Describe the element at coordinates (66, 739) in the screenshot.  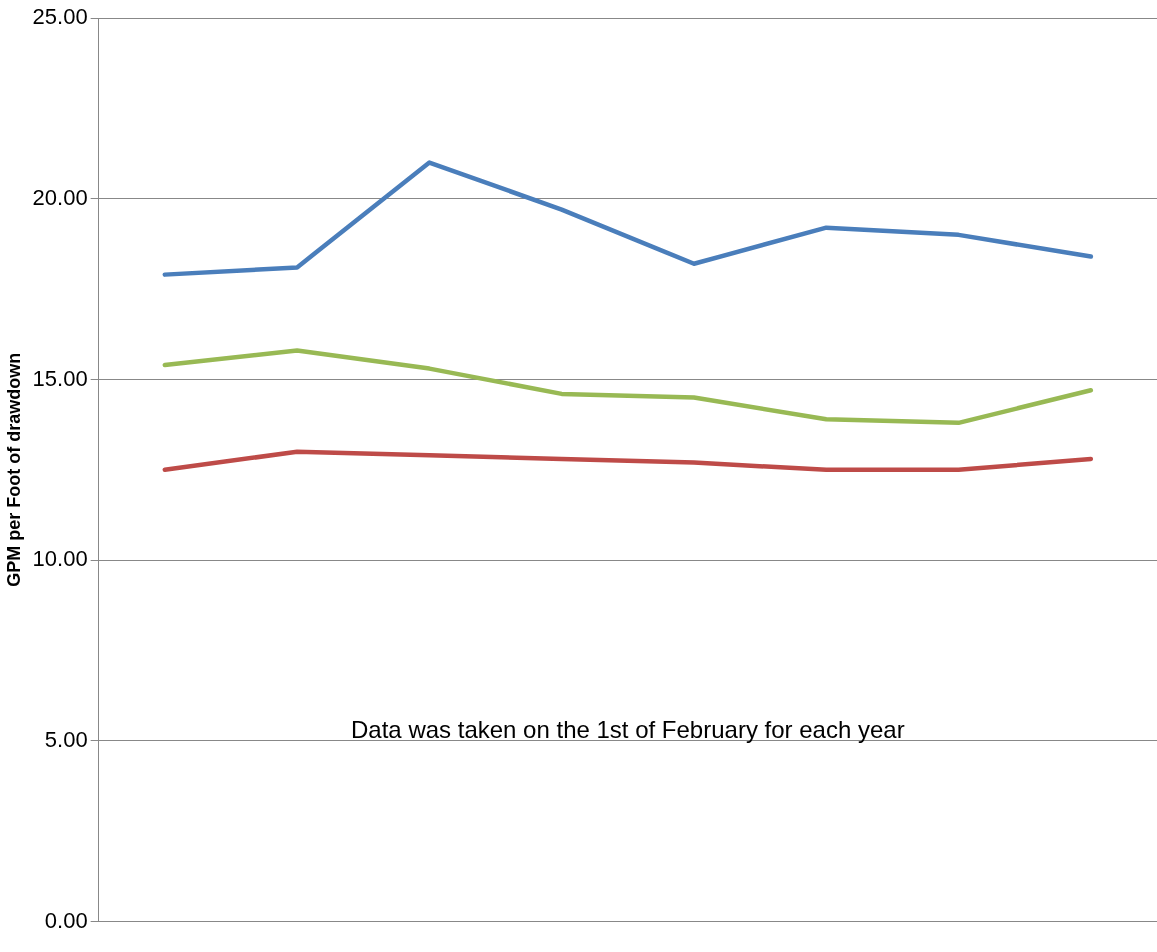
I see `y-tick-label: 5.00` at that location.